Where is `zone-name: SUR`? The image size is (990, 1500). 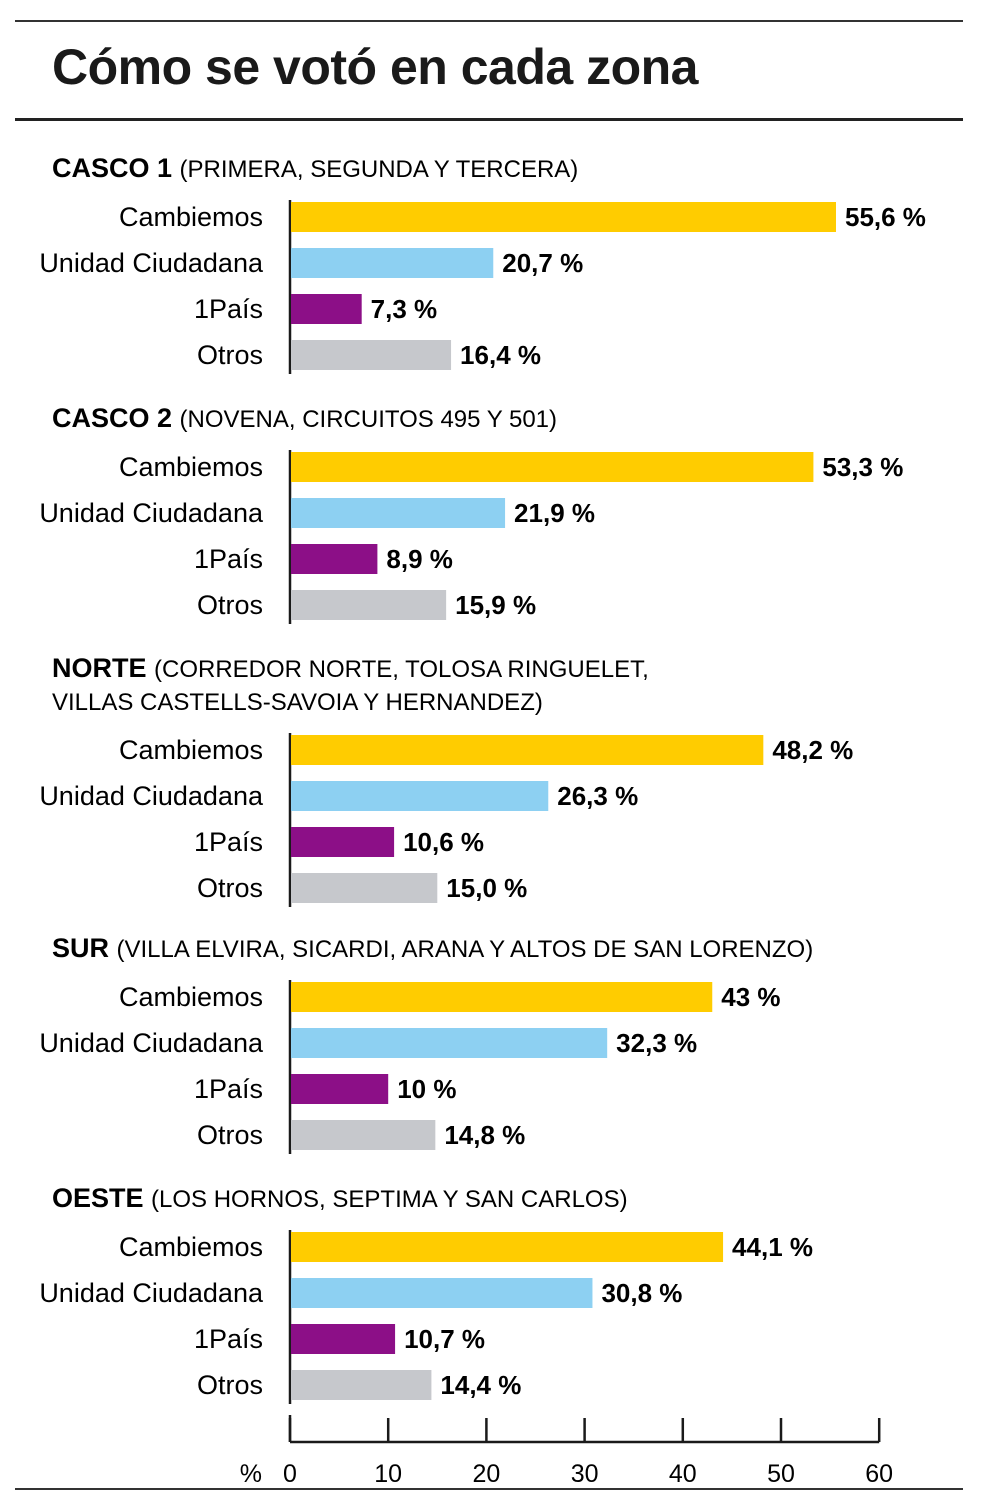
zone-name: SUR is located at coordinates (84, 948).